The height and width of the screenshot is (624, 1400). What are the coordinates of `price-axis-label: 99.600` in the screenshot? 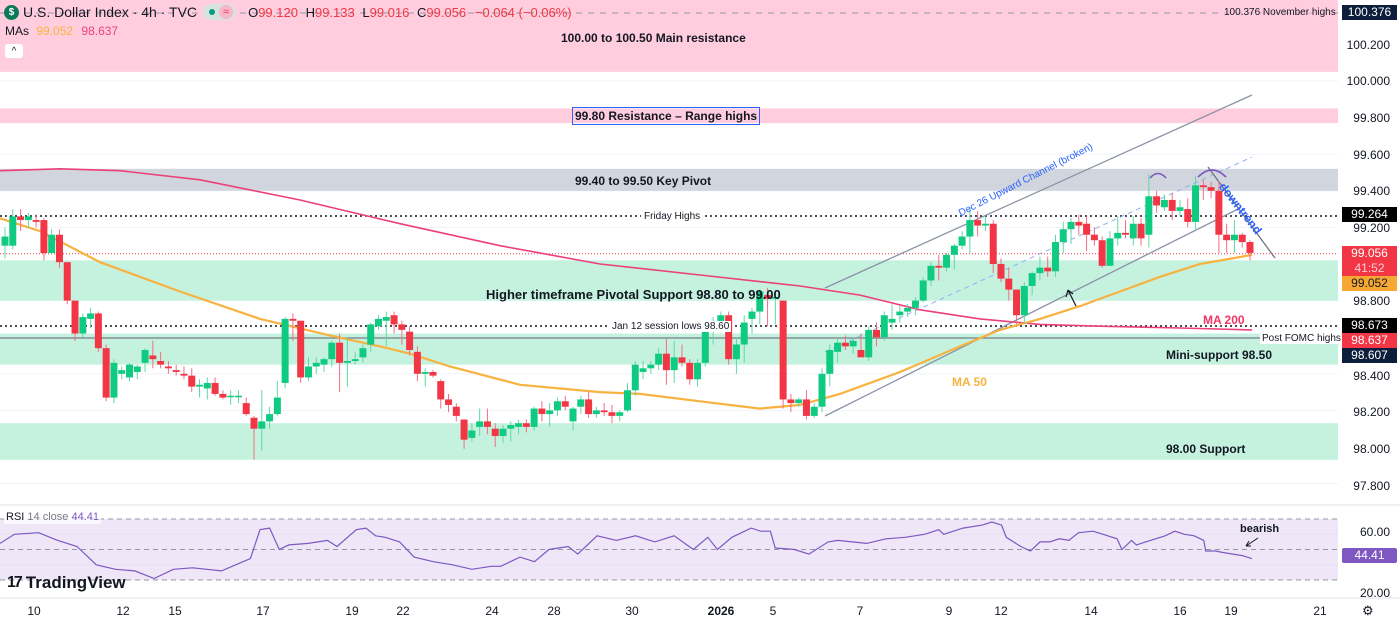 It's located at (1371, 155).